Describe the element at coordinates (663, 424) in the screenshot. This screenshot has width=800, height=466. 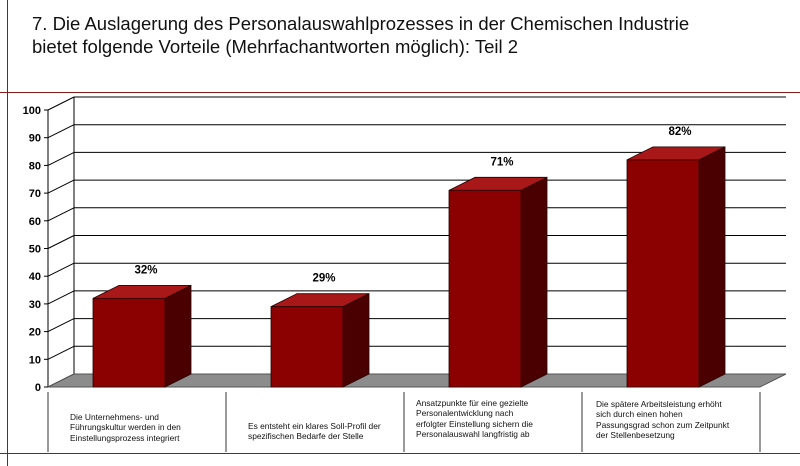
I see `x-tick-label-line: Passungsgrad schon zum Zeitpunkt` at that location.